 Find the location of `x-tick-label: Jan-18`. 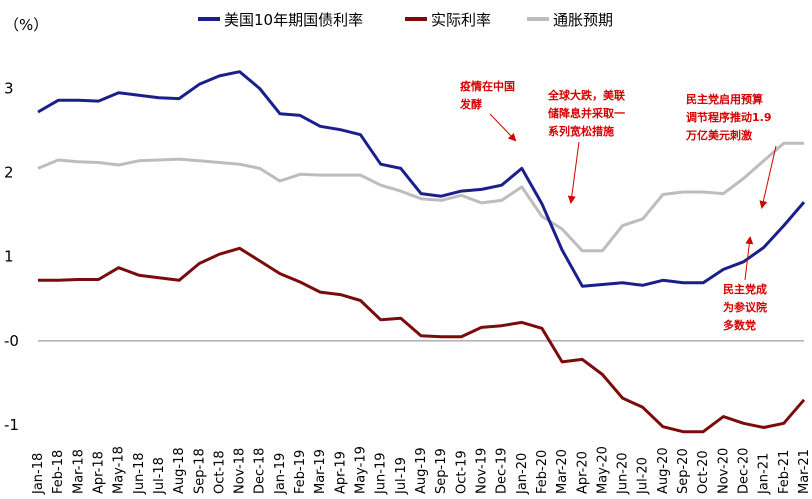

x-tick-label: Jan-18 is located at coordinates (38, 474).